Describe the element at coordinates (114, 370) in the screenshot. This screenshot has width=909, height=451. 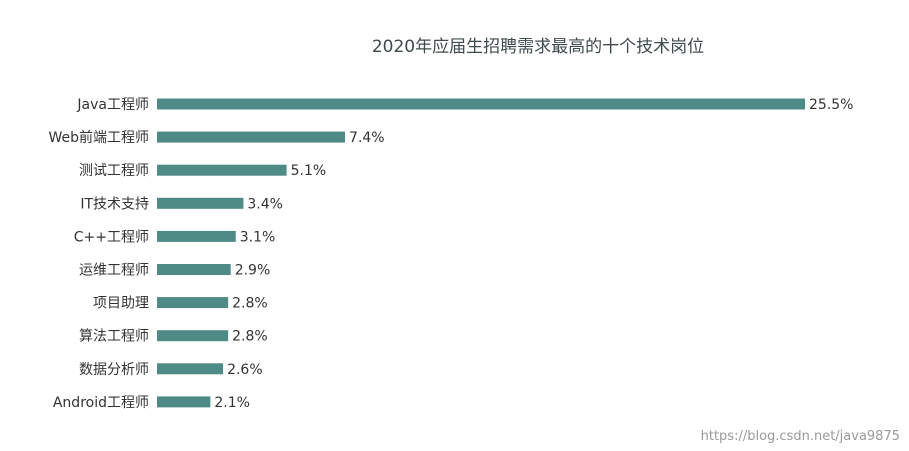
I see `category-label: 数据分析师` at that location.